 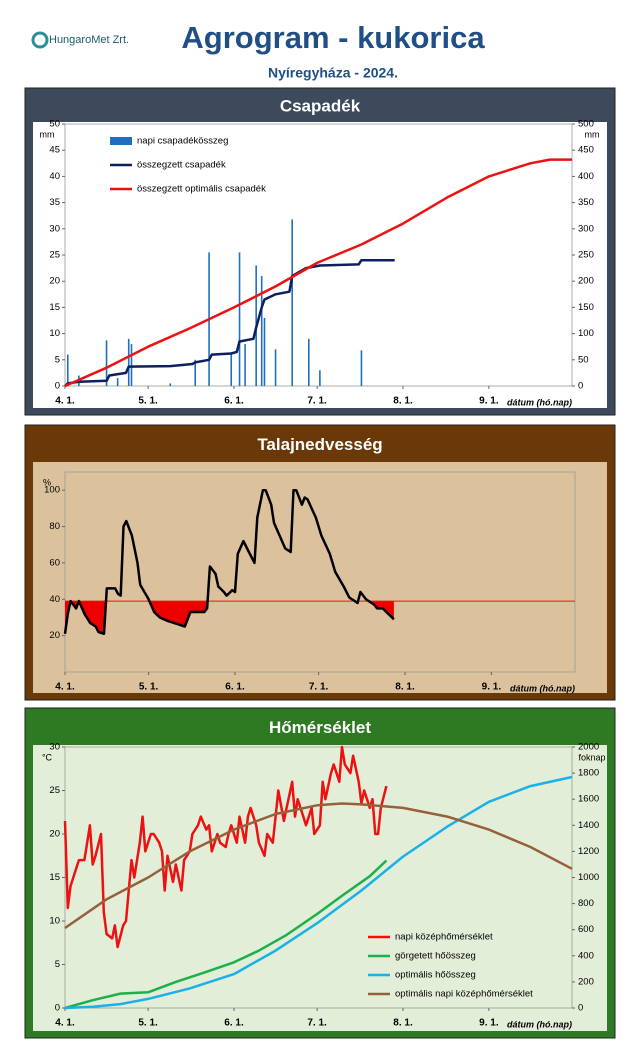 I want to click on chart-title: Hőmérséklet, so click(x=320, y=727).